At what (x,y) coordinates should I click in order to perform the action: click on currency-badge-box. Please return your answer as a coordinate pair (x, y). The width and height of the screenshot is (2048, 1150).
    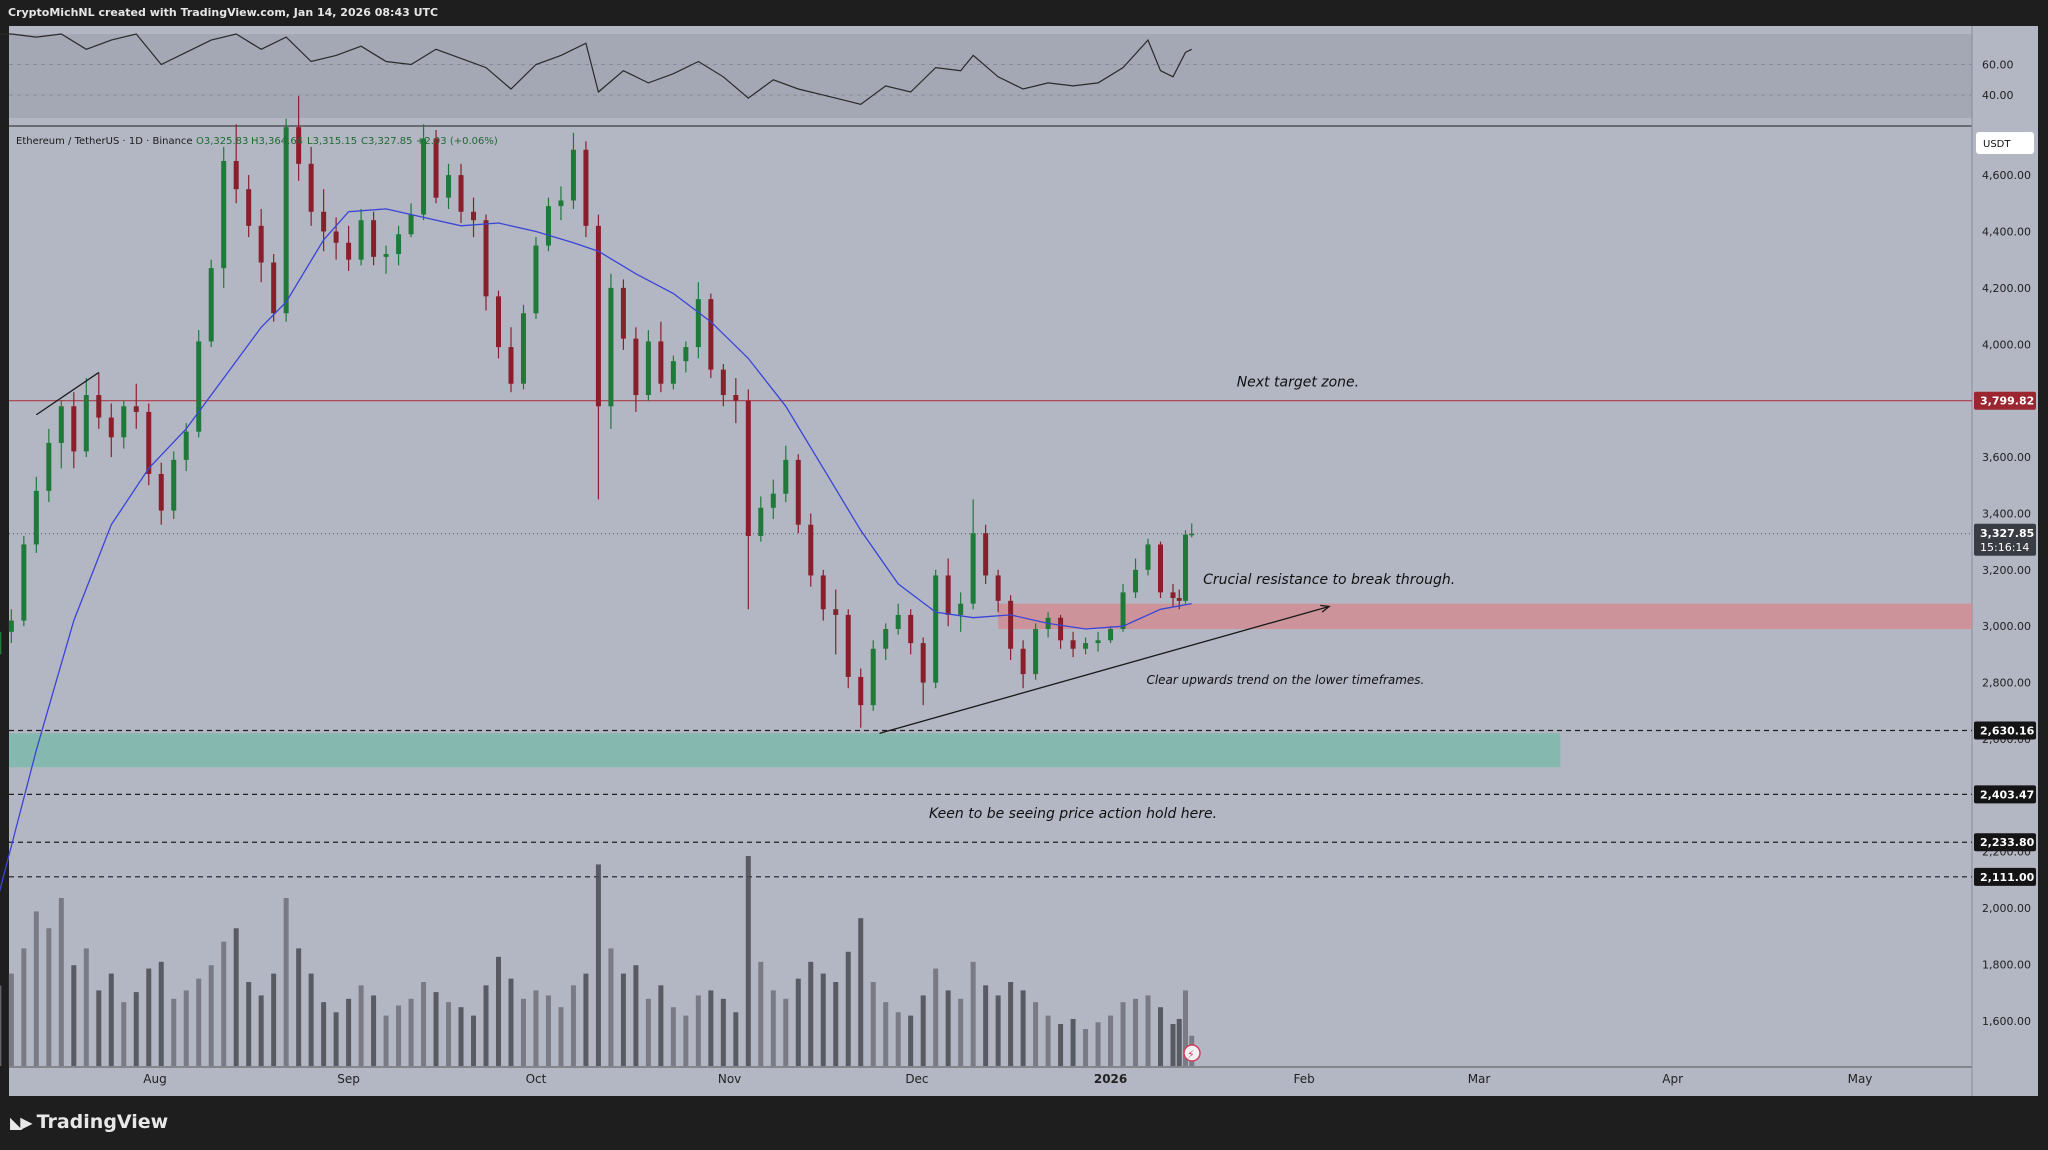
    Looking at the image, I should click on (2005, 143).